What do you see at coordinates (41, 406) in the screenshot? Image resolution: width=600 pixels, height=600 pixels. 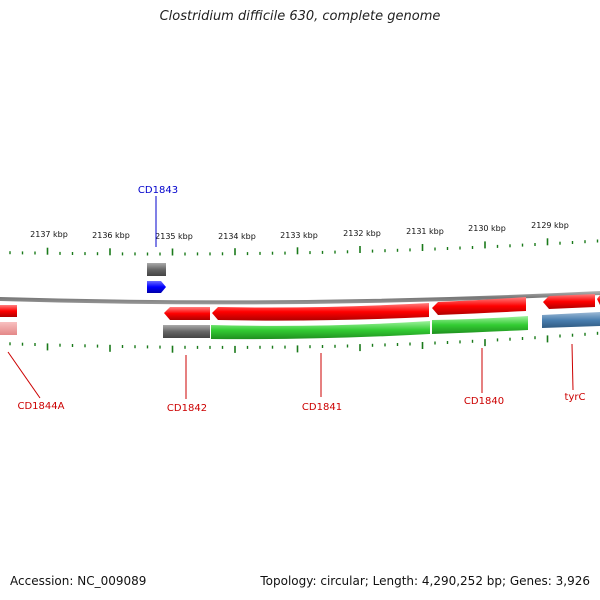 I see `gene-label-cd1844a: CD1844A` at bounding box center [41, 406].